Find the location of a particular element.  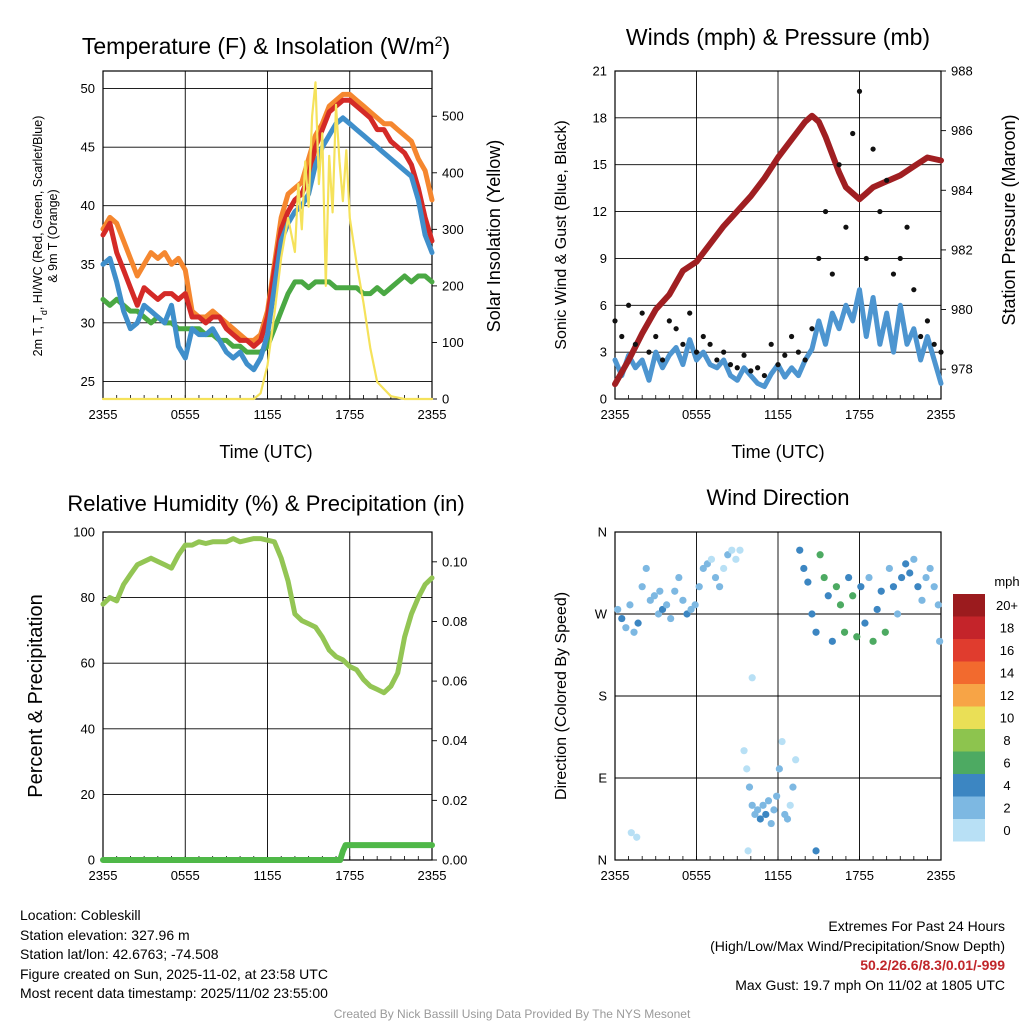

y-tick-label: 3 is located at coordinates (603, 352).